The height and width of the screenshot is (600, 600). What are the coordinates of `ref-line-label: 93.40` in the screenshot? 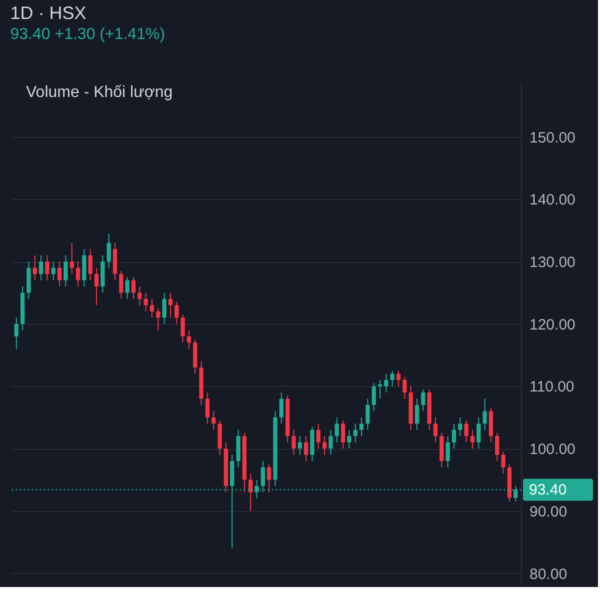 It's located at (548, 490).